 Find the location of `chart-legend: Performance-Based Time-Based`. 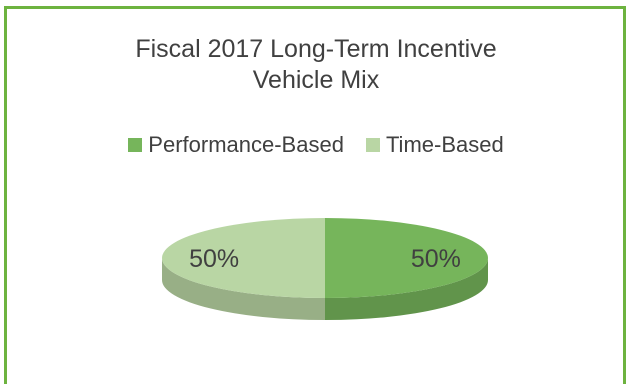

chart-legend: Performance-Based Time-Based is located at coordinates (316, 145).